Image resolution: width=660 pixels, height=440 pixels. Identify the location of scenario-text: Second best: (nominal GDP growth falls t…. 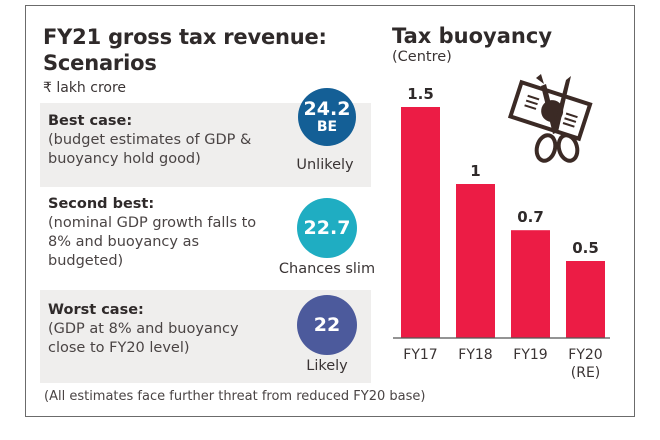
(163, 233).